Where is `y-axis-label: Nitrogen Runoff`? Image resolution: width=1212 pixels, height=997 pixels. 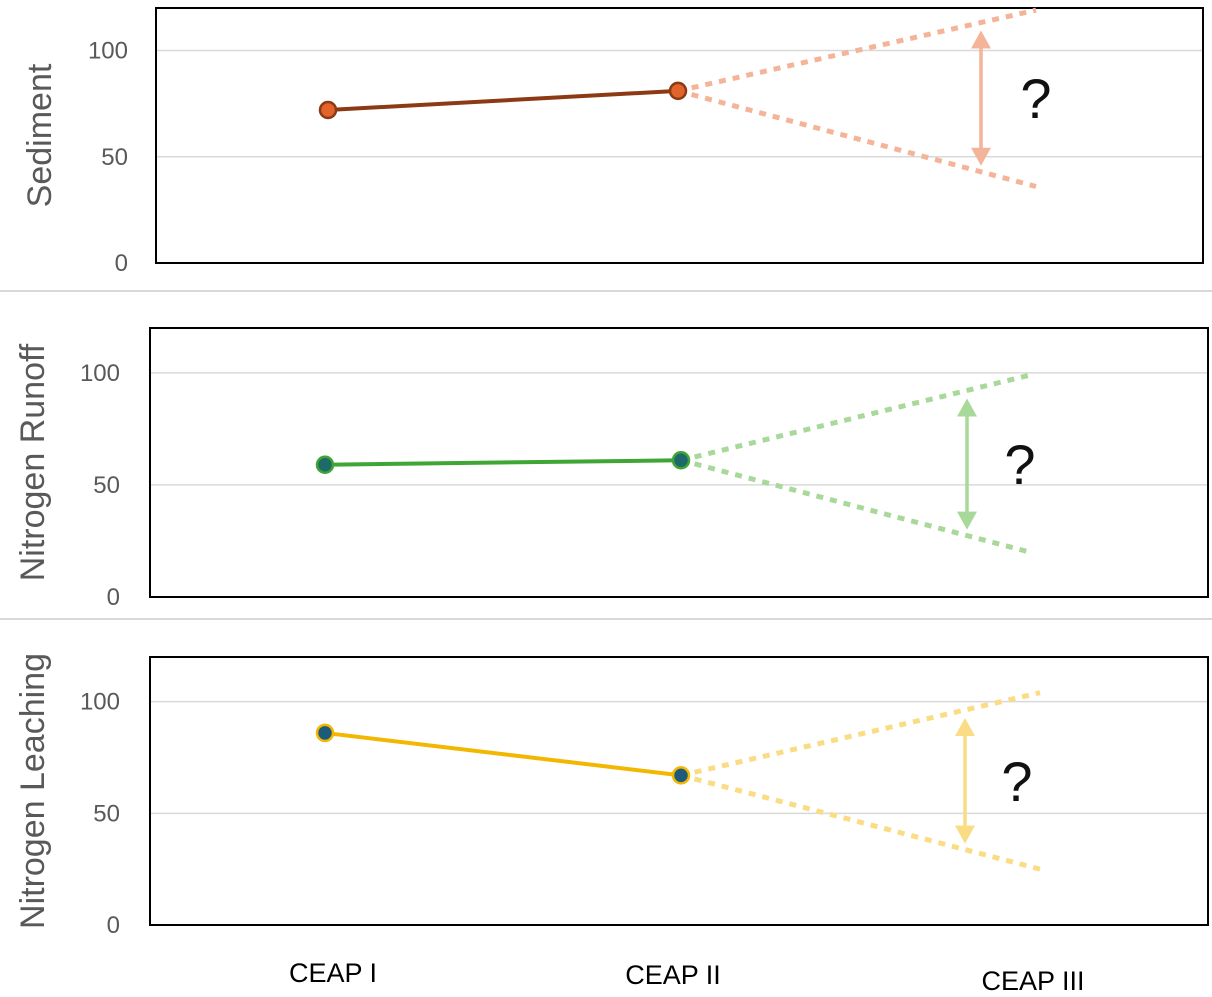
y-axis-label: Nitrogen Runoff is located at coordinates (33, 462).